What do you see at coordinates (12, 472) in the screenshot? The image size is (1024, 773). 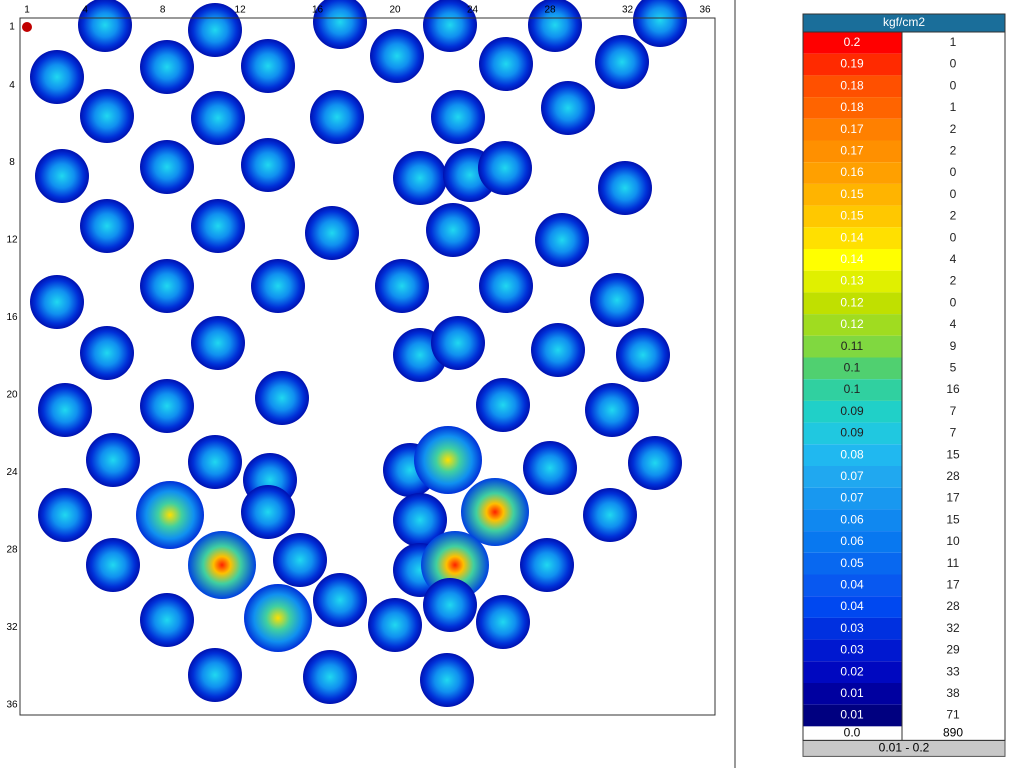 I see `y-axis-label: 24` at bounding box center [12, 472].